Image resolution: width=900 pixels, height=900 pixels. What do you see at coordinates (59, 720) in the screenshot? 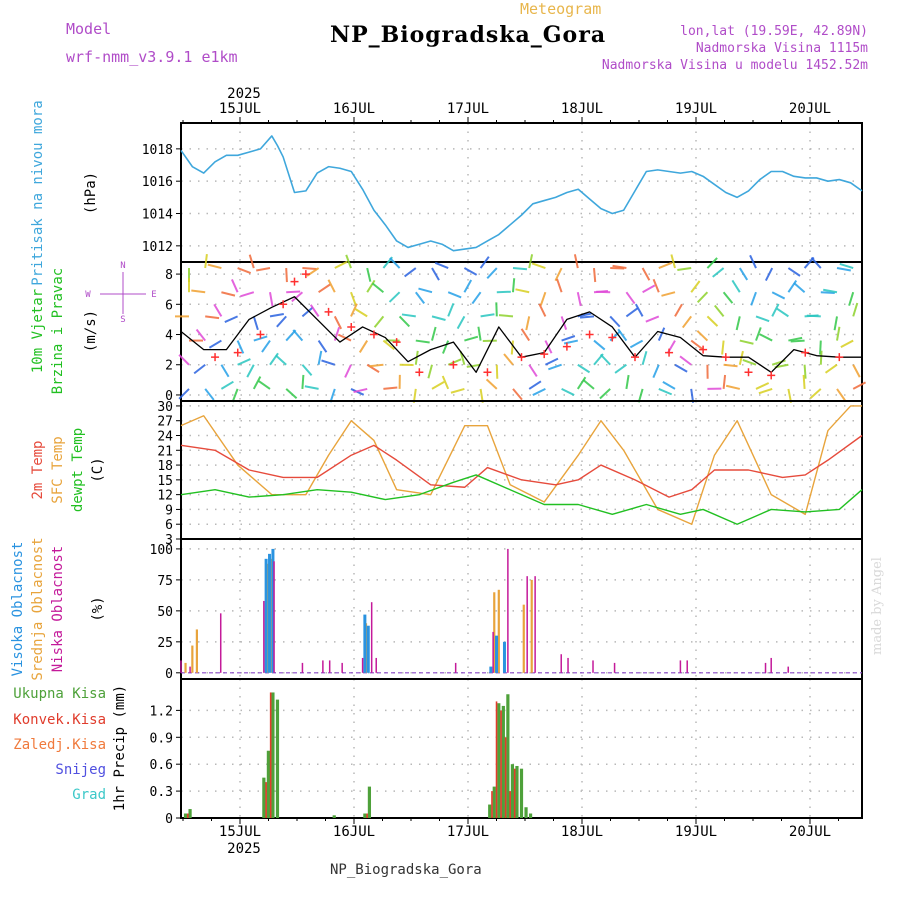
I see `legend-konvek-kisa: Konvek.Kisa` at bounding box center [59, 720].